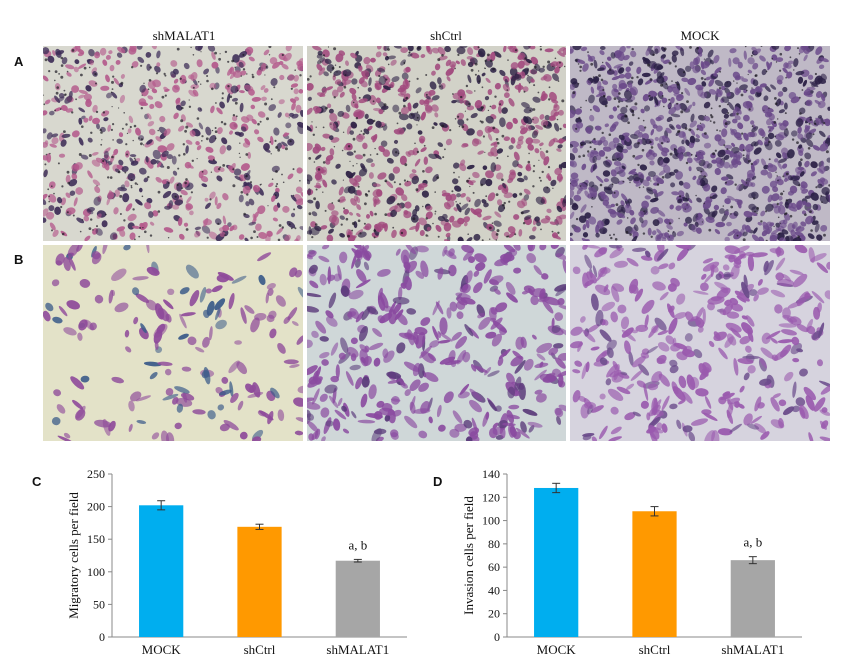 The image size is (850, 670). Describe the element at coordinates (173, 343) in the screenshot. I see `micrograph-b-shmalat1` at that location.